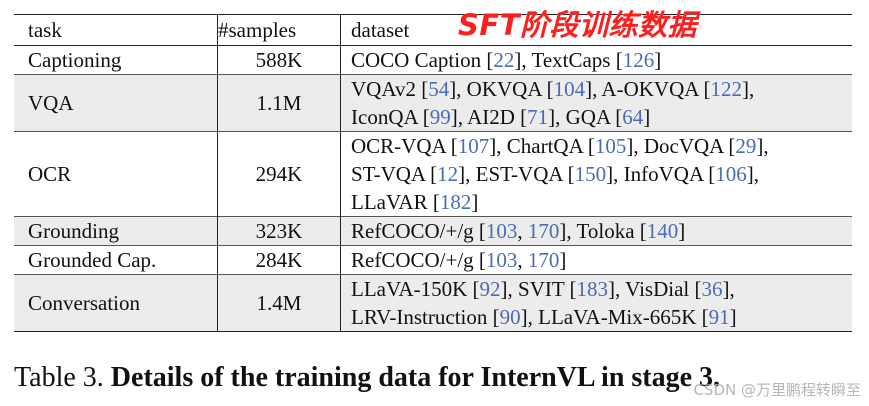  Describe the element at coordinates (279, 103) in the screenshot. I see `cell-samples: 1.1M` at that location.